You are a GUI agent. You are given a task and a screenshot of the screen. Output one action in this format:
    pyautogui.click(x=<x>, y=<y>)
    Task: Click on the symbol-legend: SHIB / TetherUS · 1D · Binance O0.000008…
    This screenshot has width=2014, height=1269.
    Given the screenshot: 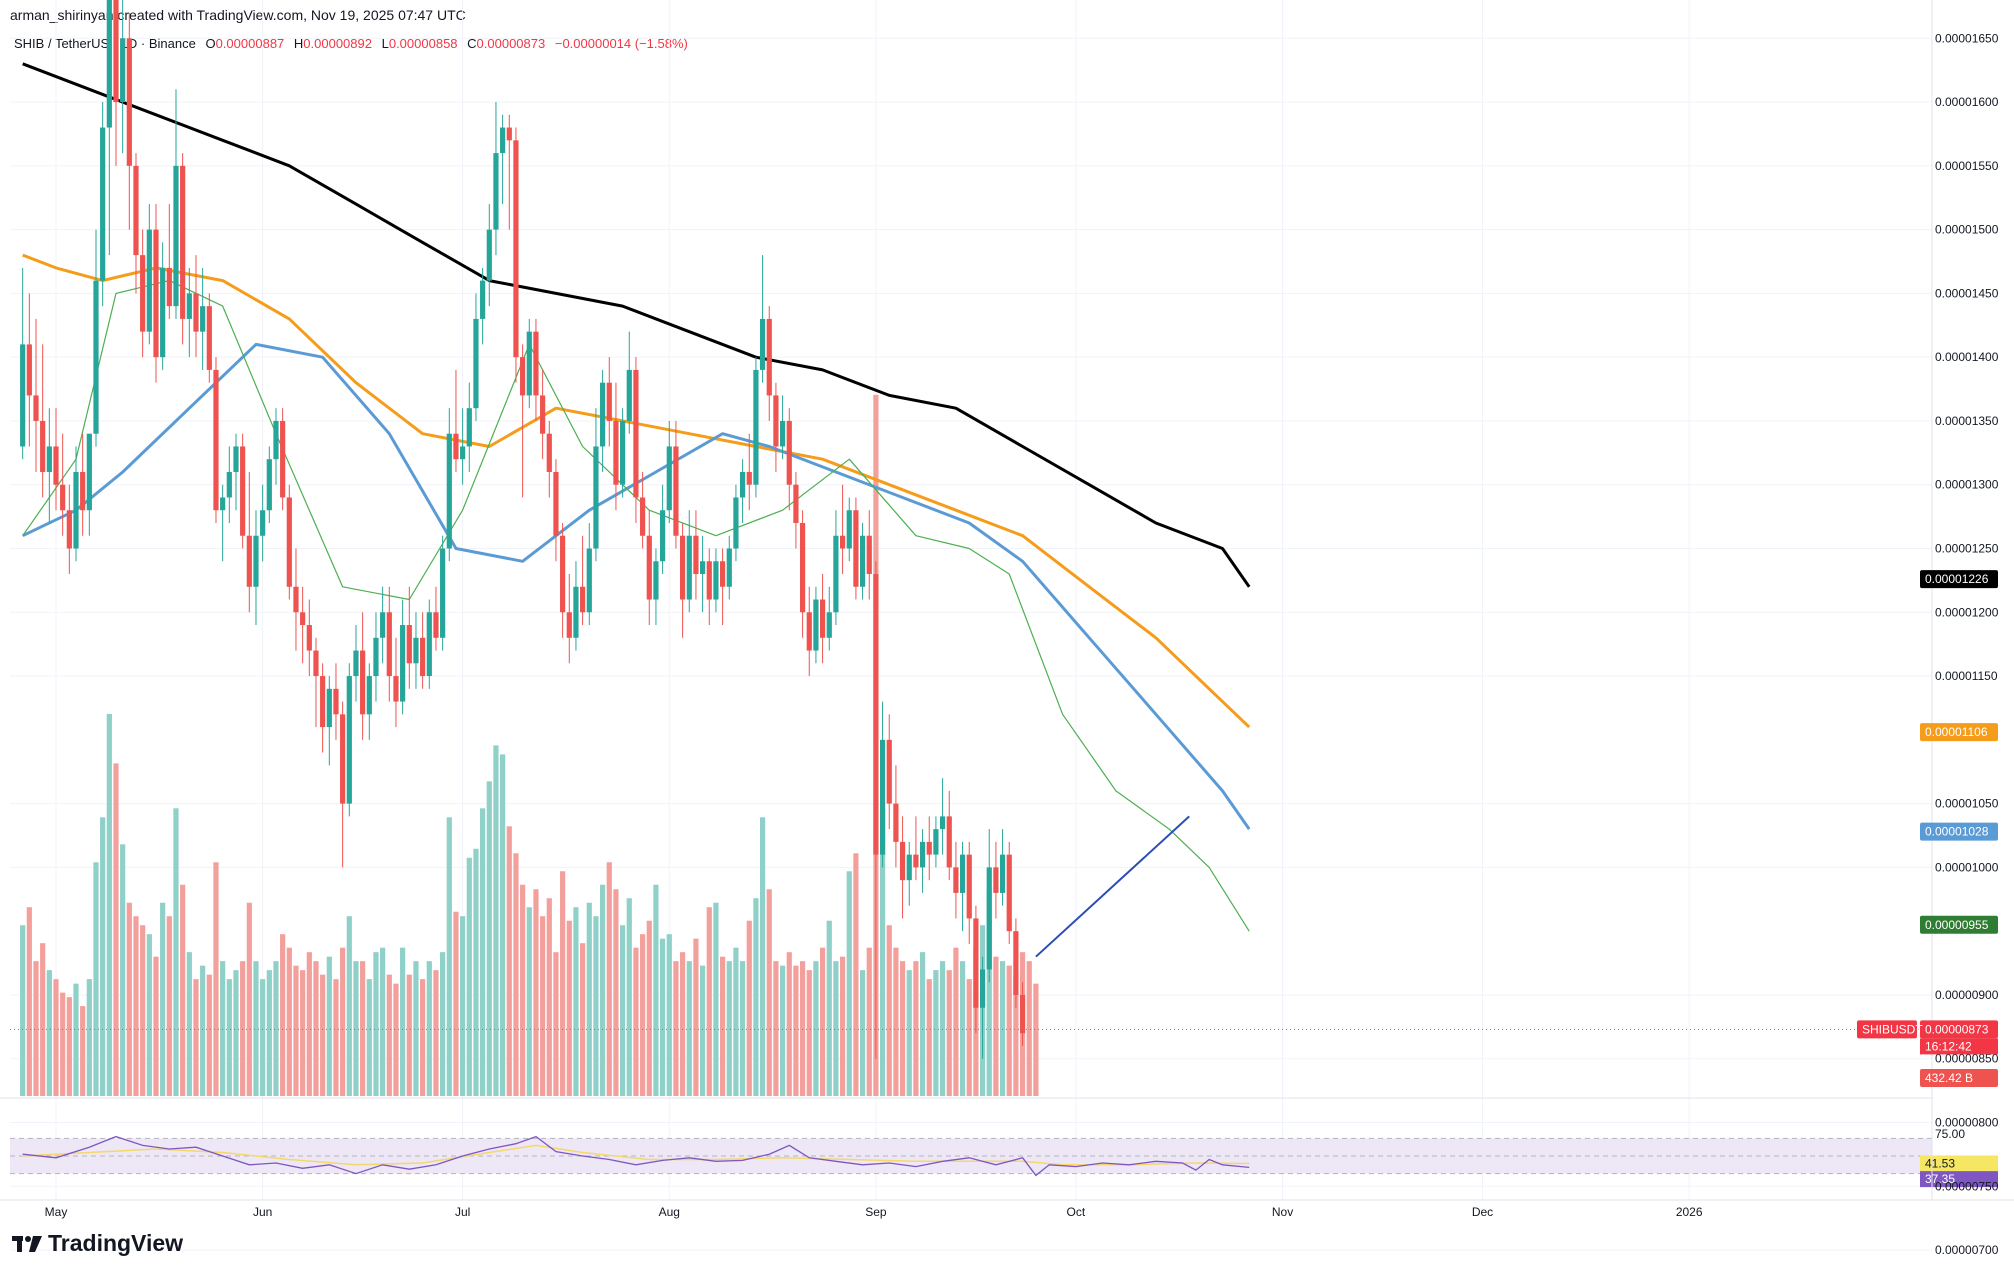 What is the action you would take?
    pyautogui.click(x=351, y=43)
    